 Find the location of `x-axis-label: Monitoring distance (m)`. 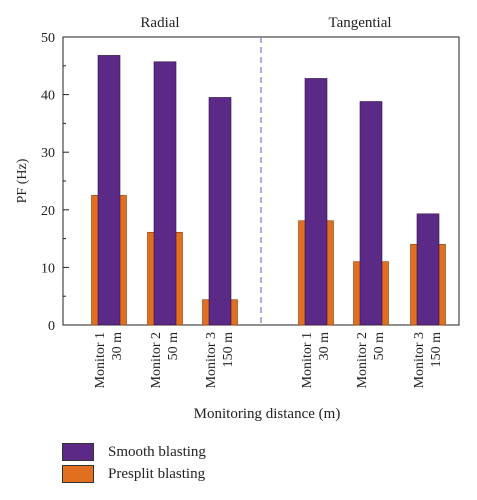

x-axis-label: Monitoring distance (m) is located at coordinates (267, 414).